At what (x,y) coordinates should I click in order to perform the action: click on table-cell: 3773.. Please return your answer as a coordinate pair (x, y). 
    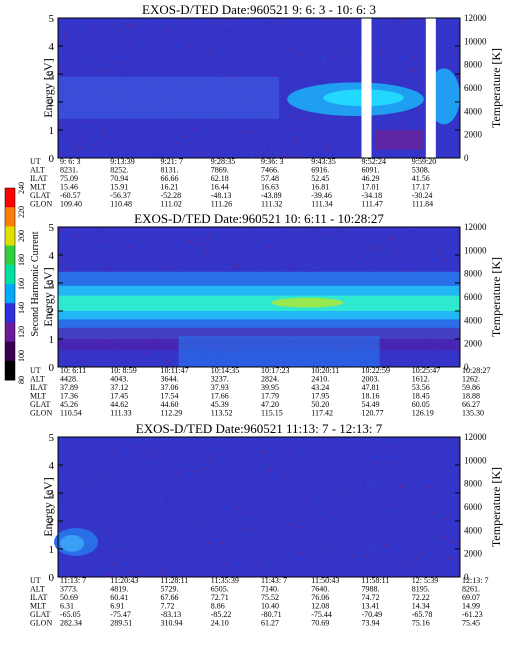
    Looking at the image, I should click on (69, 589).